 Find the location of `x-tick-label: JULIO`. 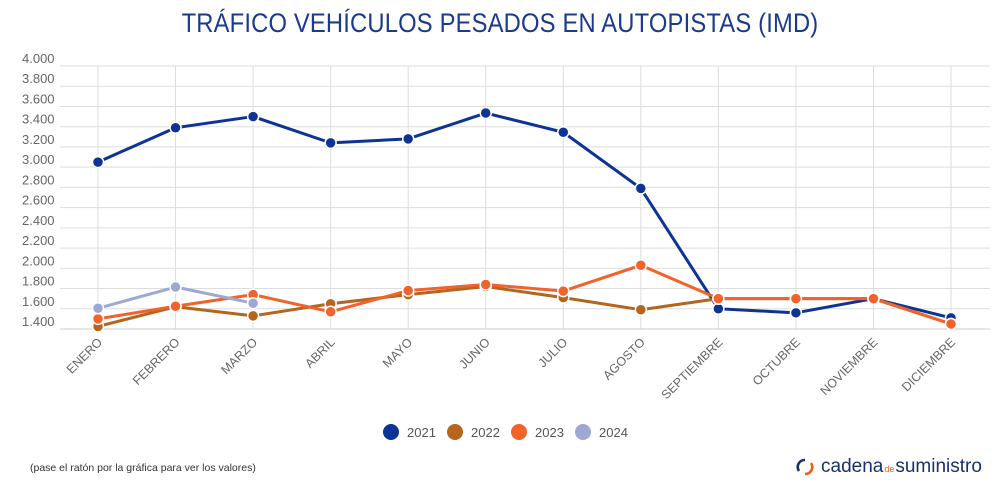

x-tick-label: JULIO is located at coordinates (552, 352).